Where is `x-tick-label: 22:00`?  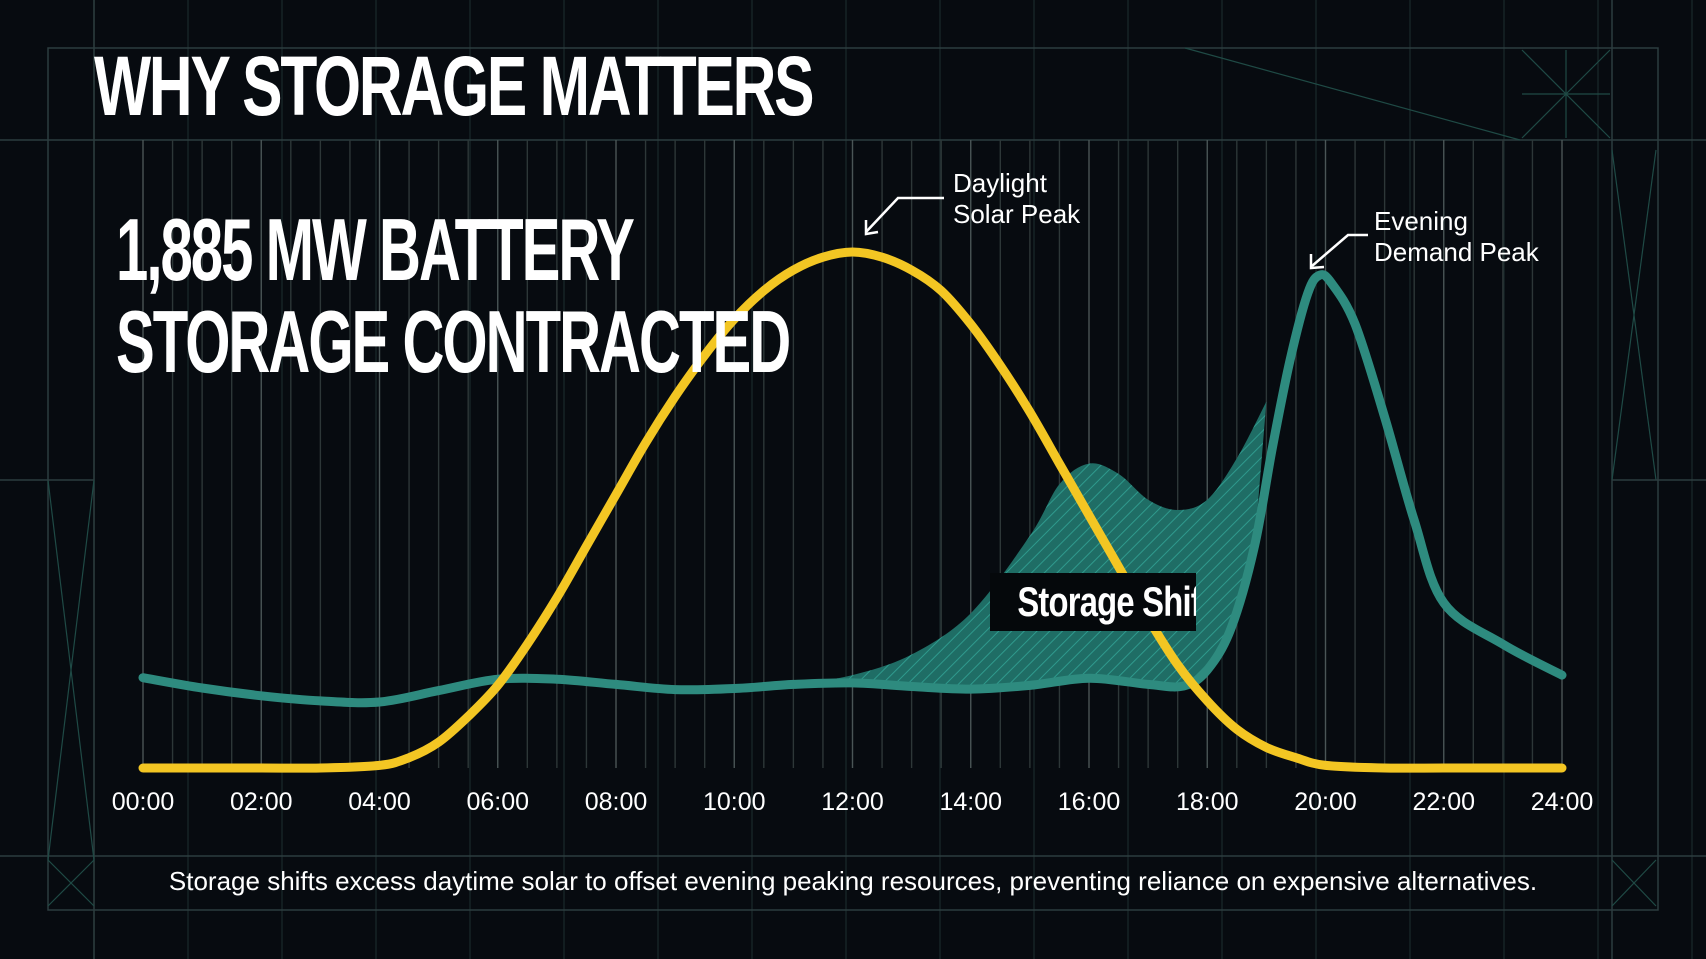 x-tick-label: 22:00 is located at coordinates (1443, 802).